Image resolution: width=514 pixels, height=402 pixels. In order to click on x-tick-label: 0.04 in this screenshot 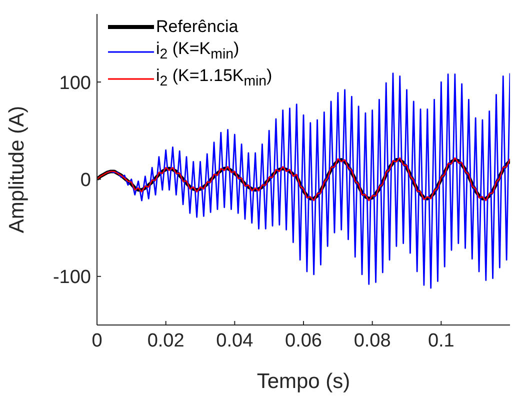, I will do `click(235, 341)`.